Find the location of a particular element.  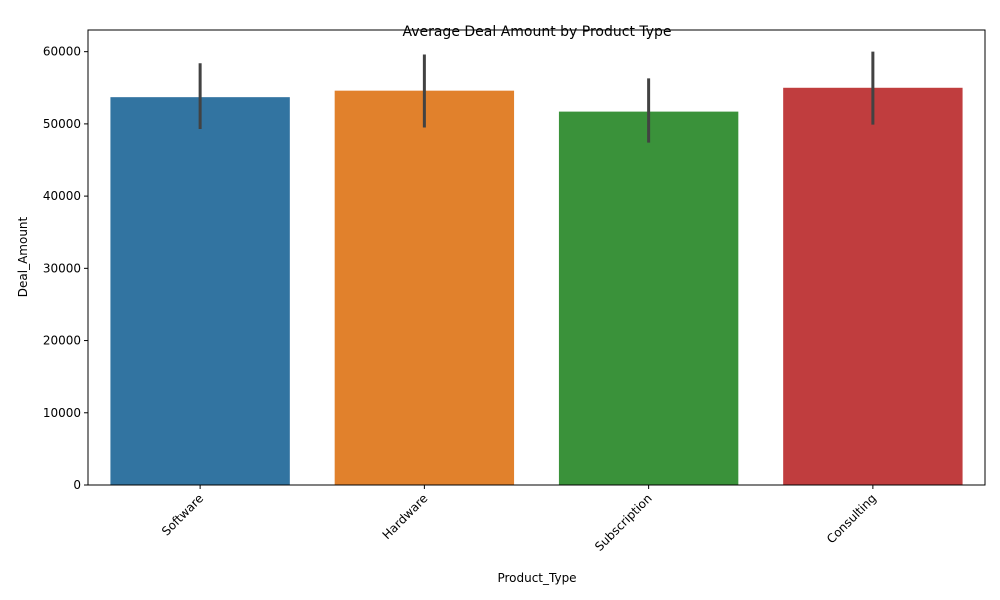

y-tick-label: 40000 is located at coordinates (62, 196).